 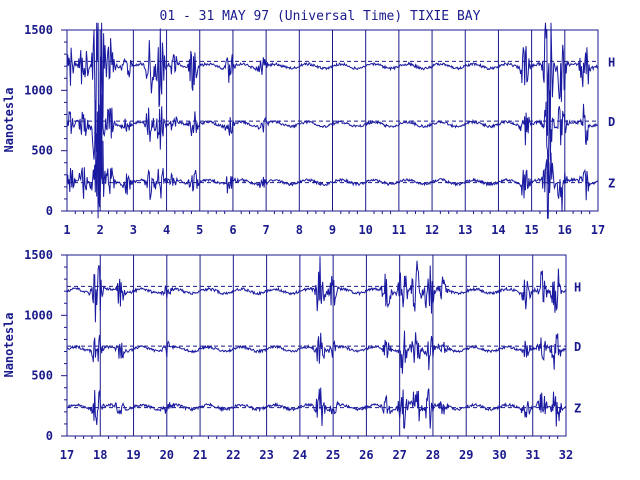 What do you see at coordinates (266, 230) in the screenshot?
I see `x-tick-label: 7` at bounding box center [266, 230].